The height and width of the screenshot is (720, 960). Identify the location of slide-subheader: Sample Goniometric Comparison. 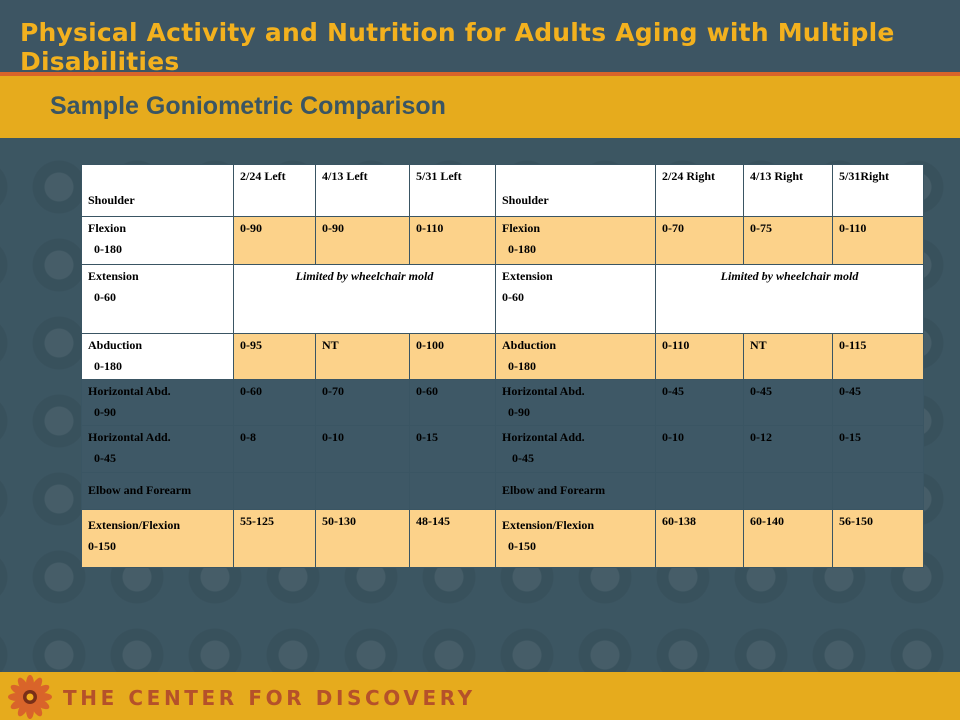
(480, 107).